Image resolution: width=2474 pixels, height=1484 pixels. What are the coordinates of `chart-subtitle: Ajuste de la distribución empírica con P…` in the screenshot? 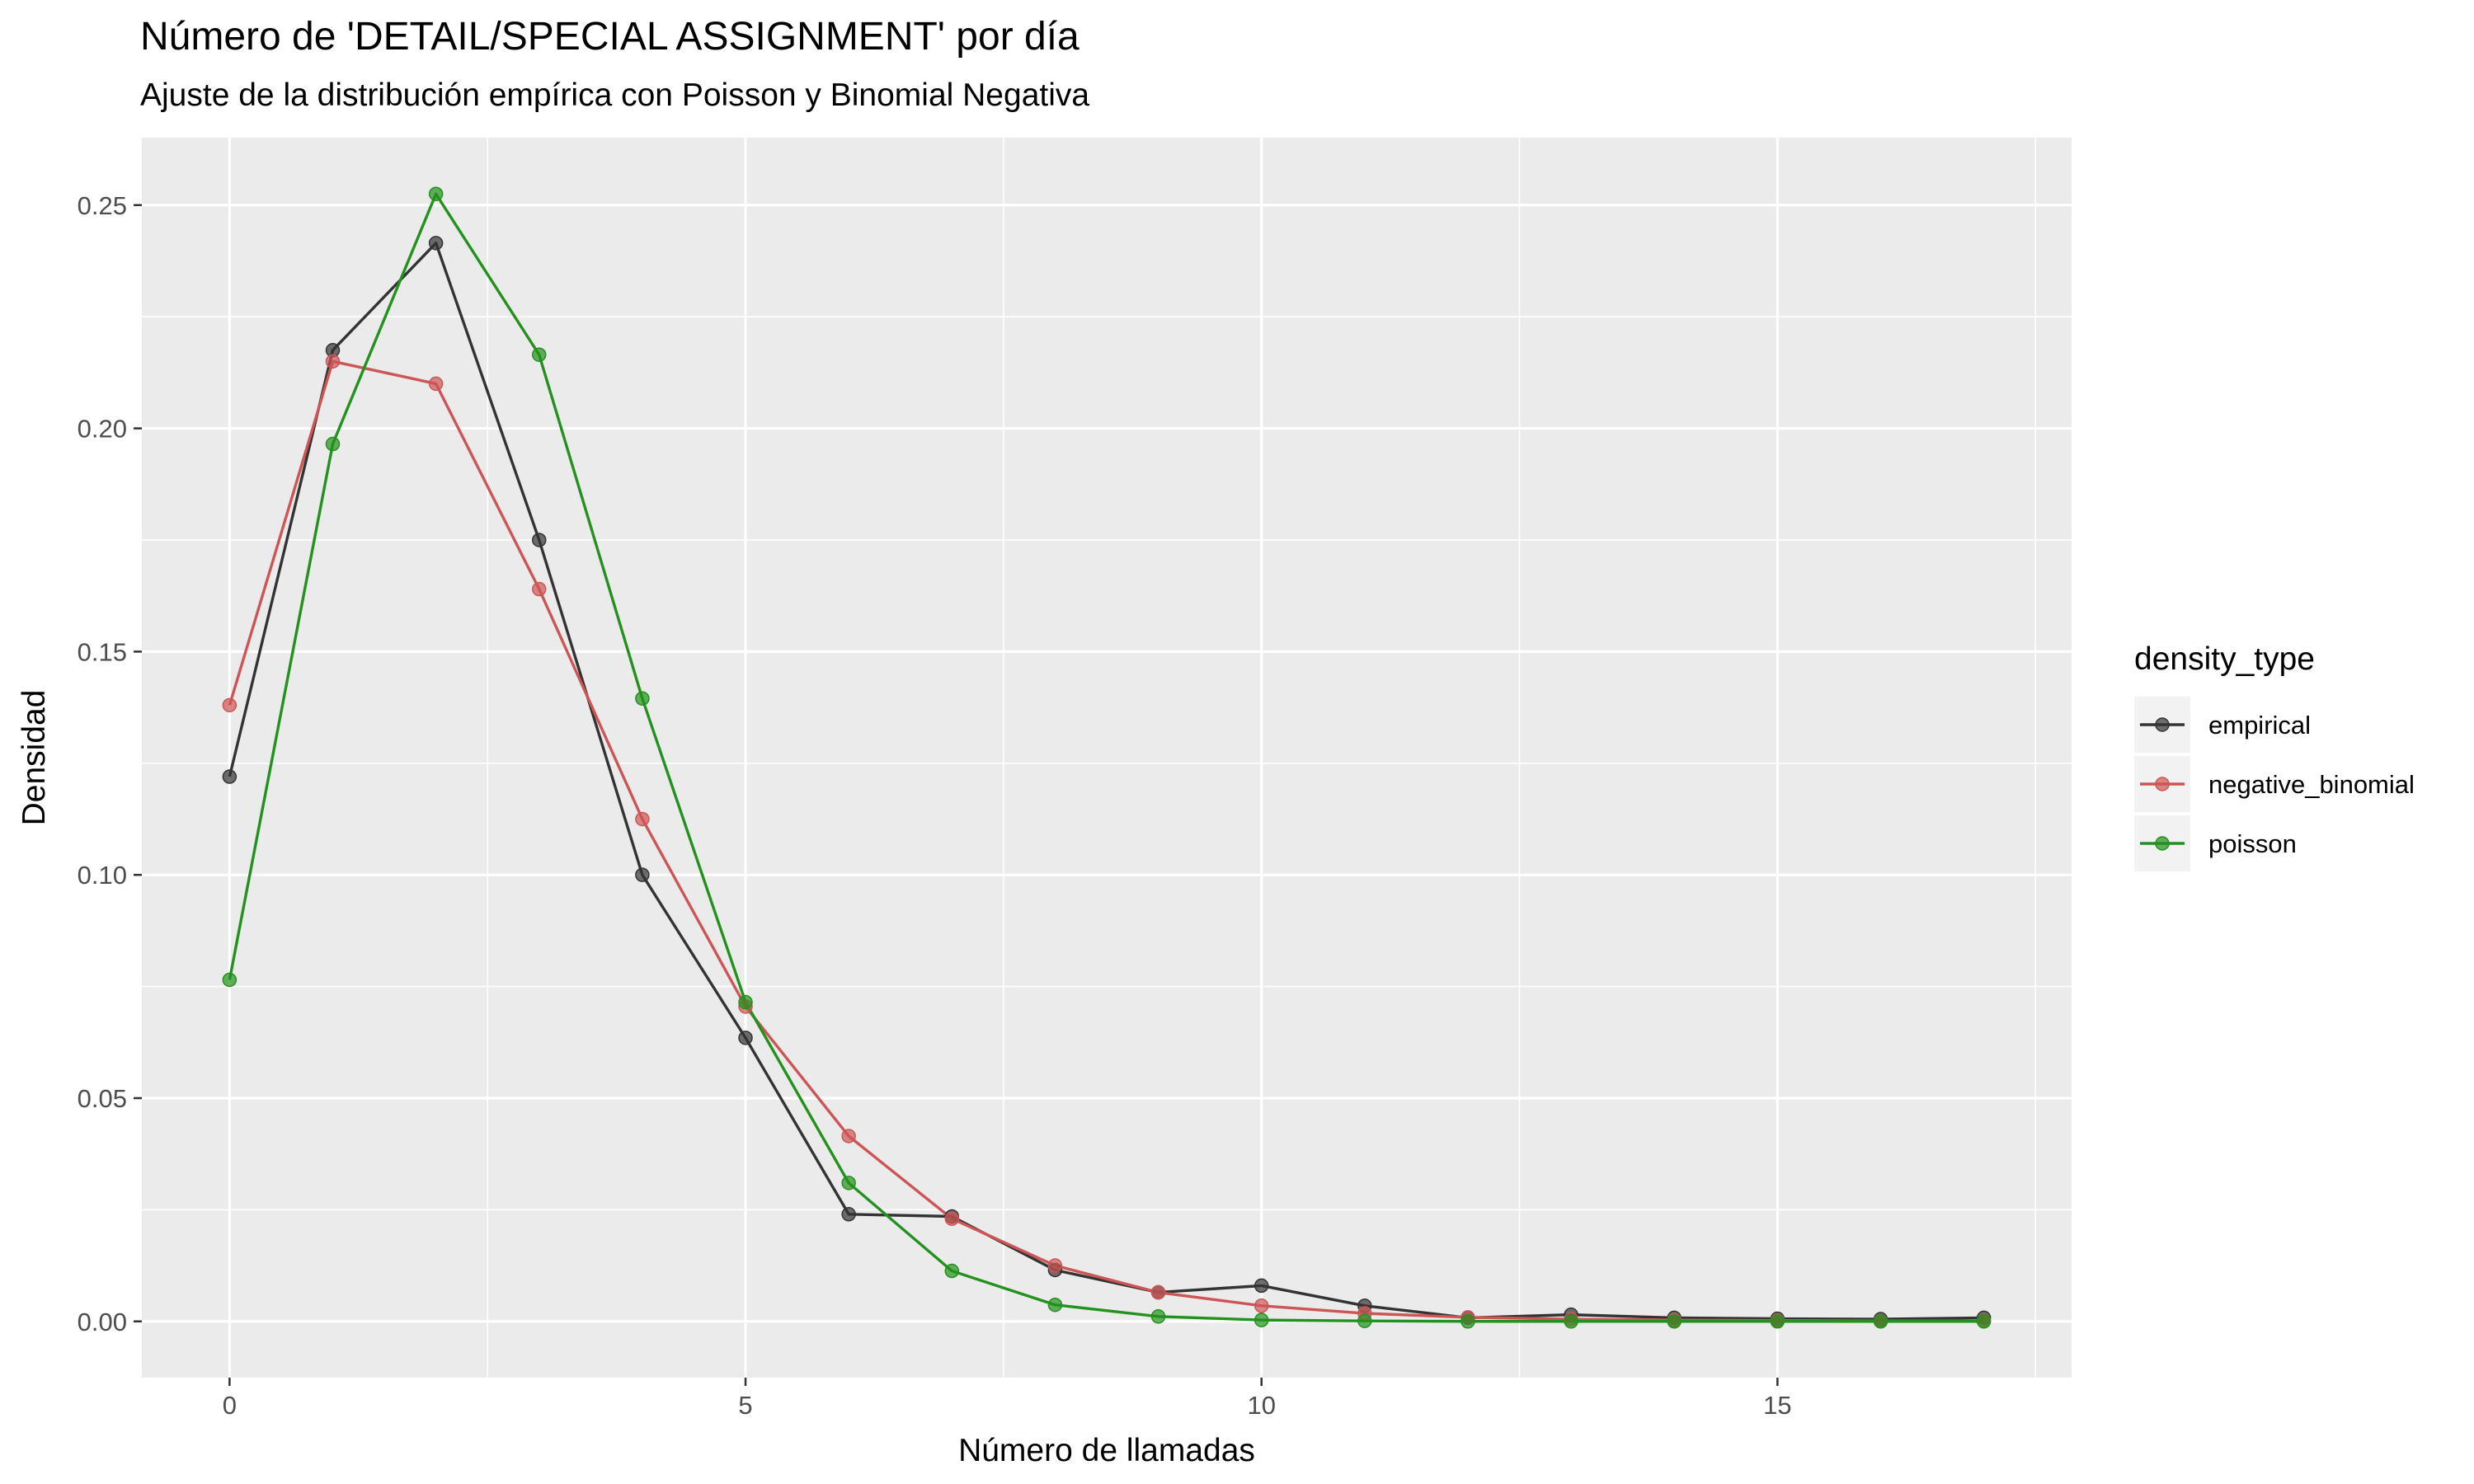 It's located at (614, 95).